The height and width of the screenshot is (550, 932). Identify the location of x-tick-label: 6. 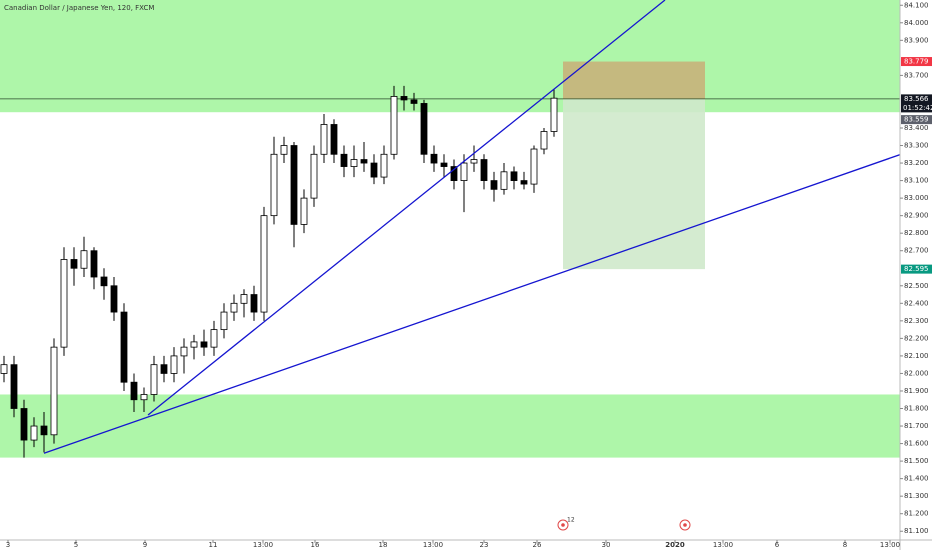
(777, 545).